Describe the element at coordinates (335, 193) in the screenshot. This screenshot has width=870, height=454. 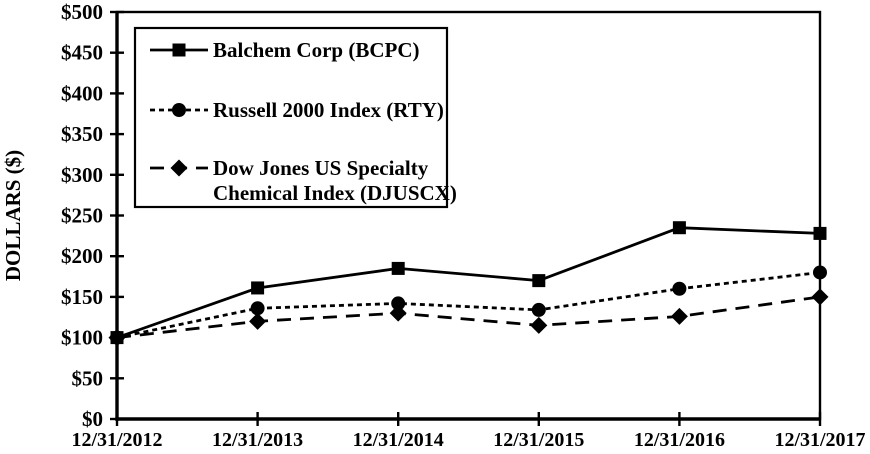
I see `legend-label: Chemical Index (DJUSCX)` at that location.